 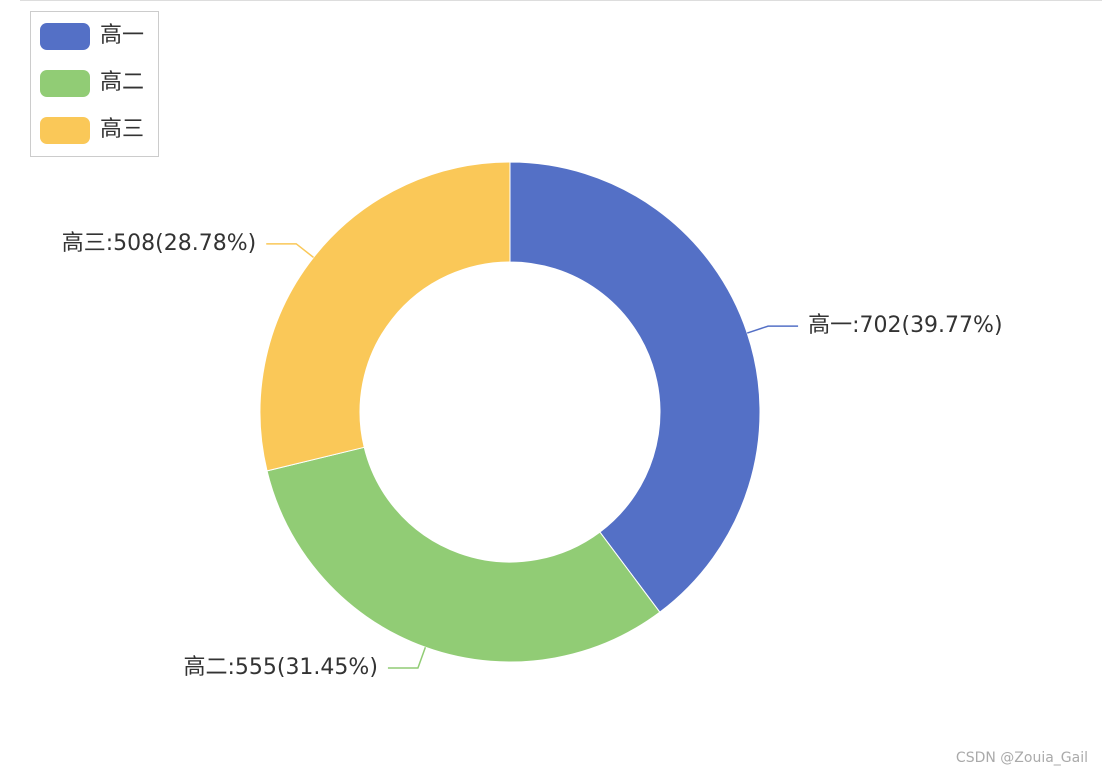 I want to click on data-label: 高三:508(28.78%), so click(x=159, y=243).